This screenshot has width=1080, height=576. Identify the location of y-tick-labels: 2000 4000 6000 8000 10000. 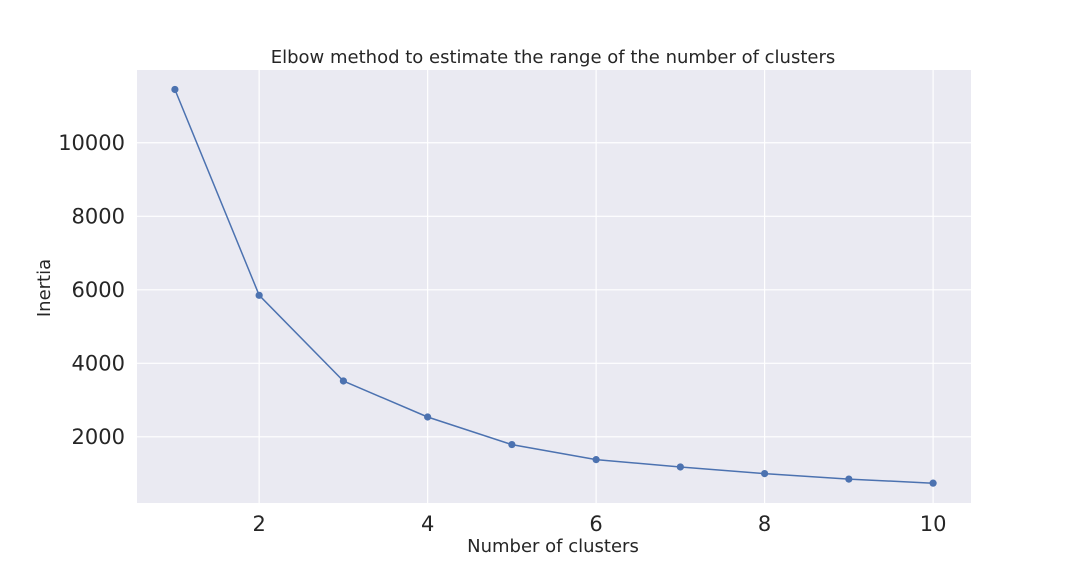
(91, 290).